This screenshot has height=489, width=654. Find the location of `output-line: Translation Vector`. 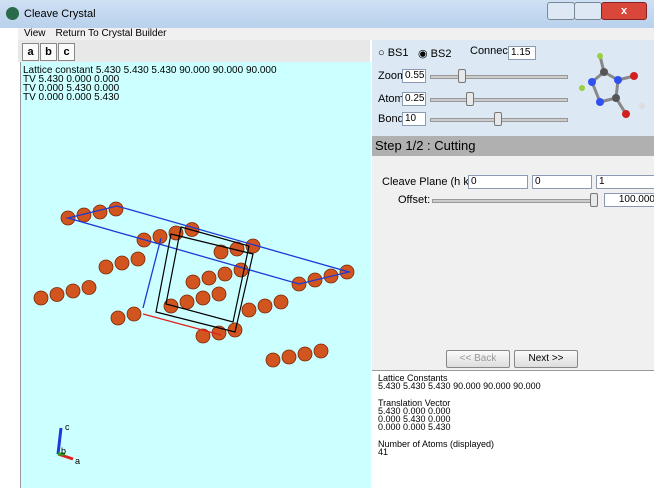

output-line: Translation Vector is located at coordinates (414, 403).